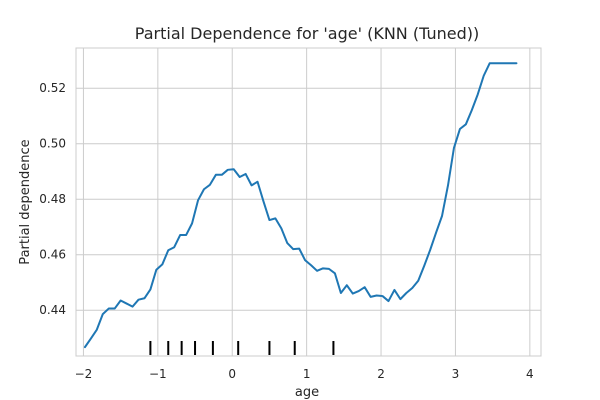 The image size is (600, 400). What do you see at coordinates (52, 144) in the screenshot?
I see `y-tick-label: 0.50` at bounding box center [52, 144].